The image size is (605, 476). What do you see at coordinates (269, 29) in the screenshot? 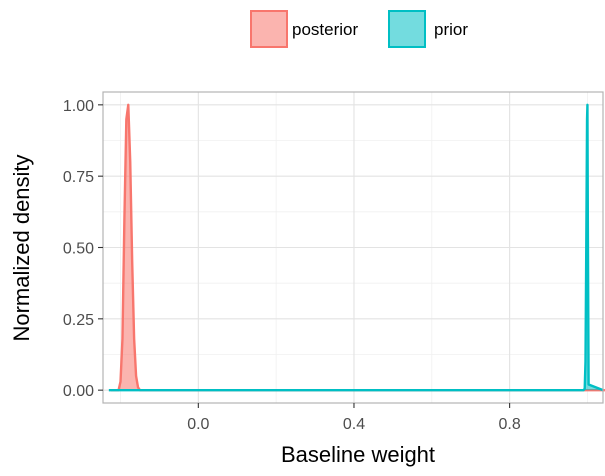
I see `legend-key-posterior` at bounding box center [269, 29].